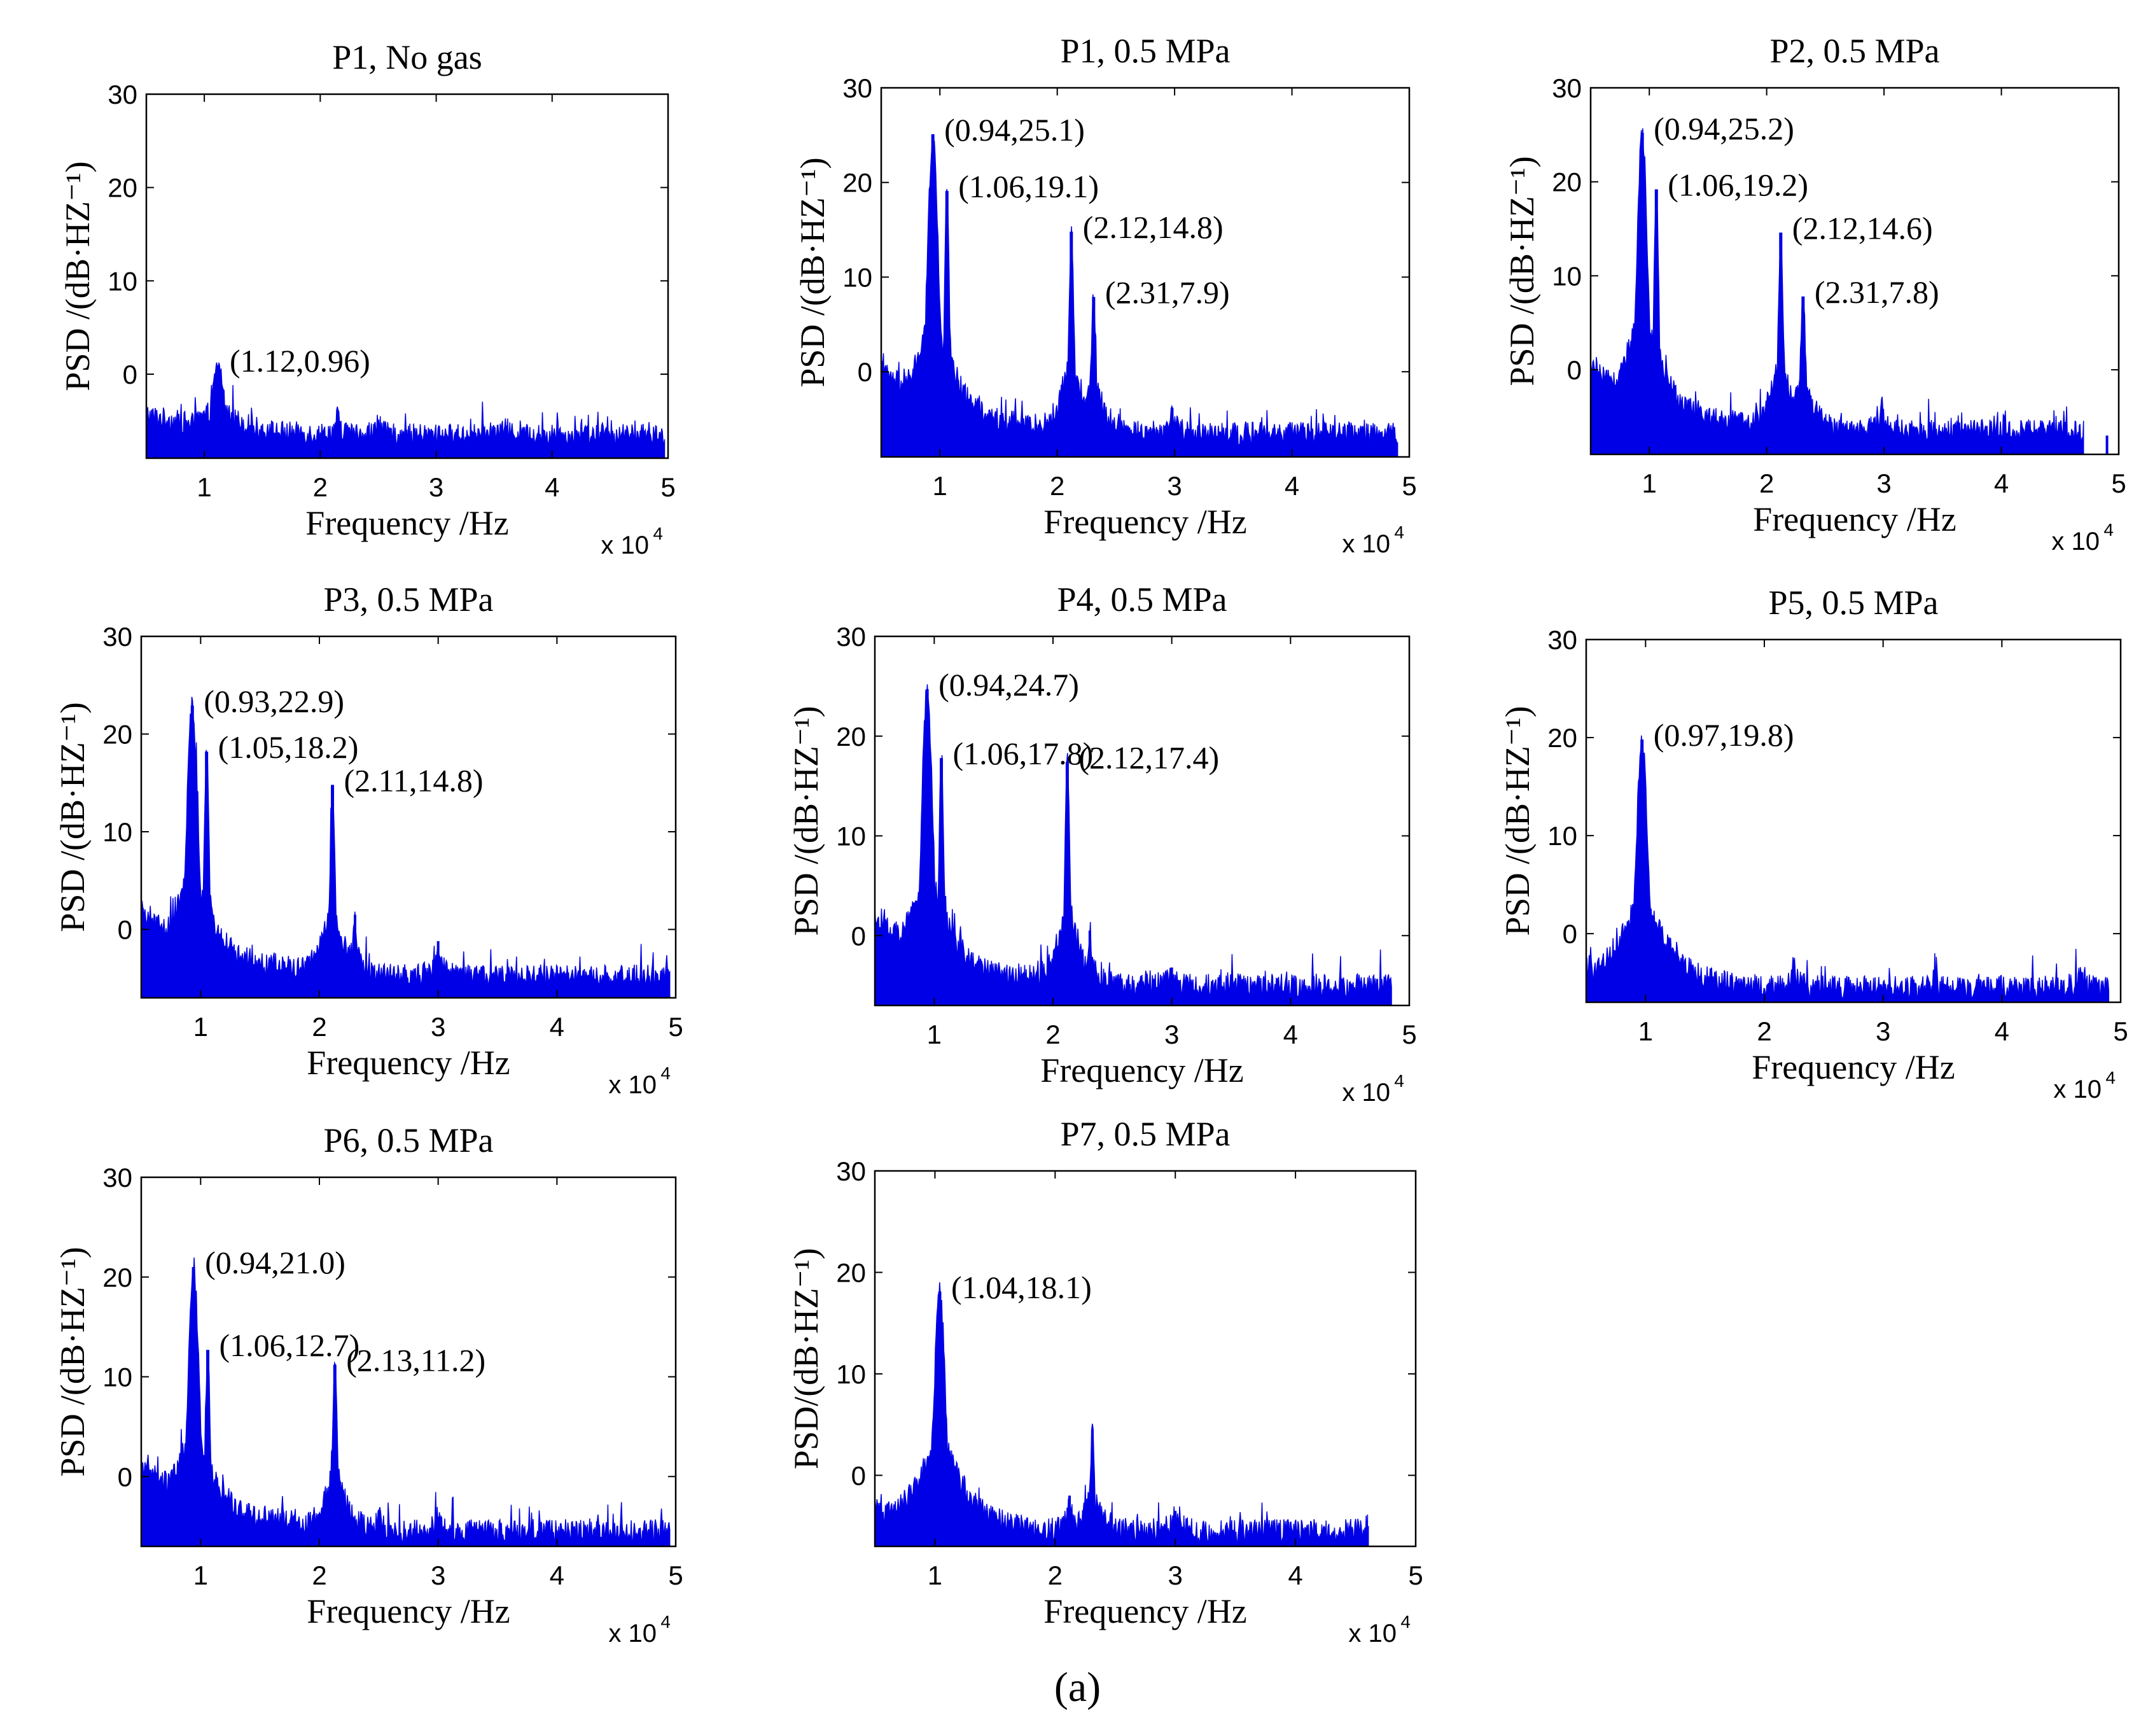  Describe the element at coordinates (300, 361) in the screenshot. I see `peak-annotation-1: (1.12,0.96)` at that location.